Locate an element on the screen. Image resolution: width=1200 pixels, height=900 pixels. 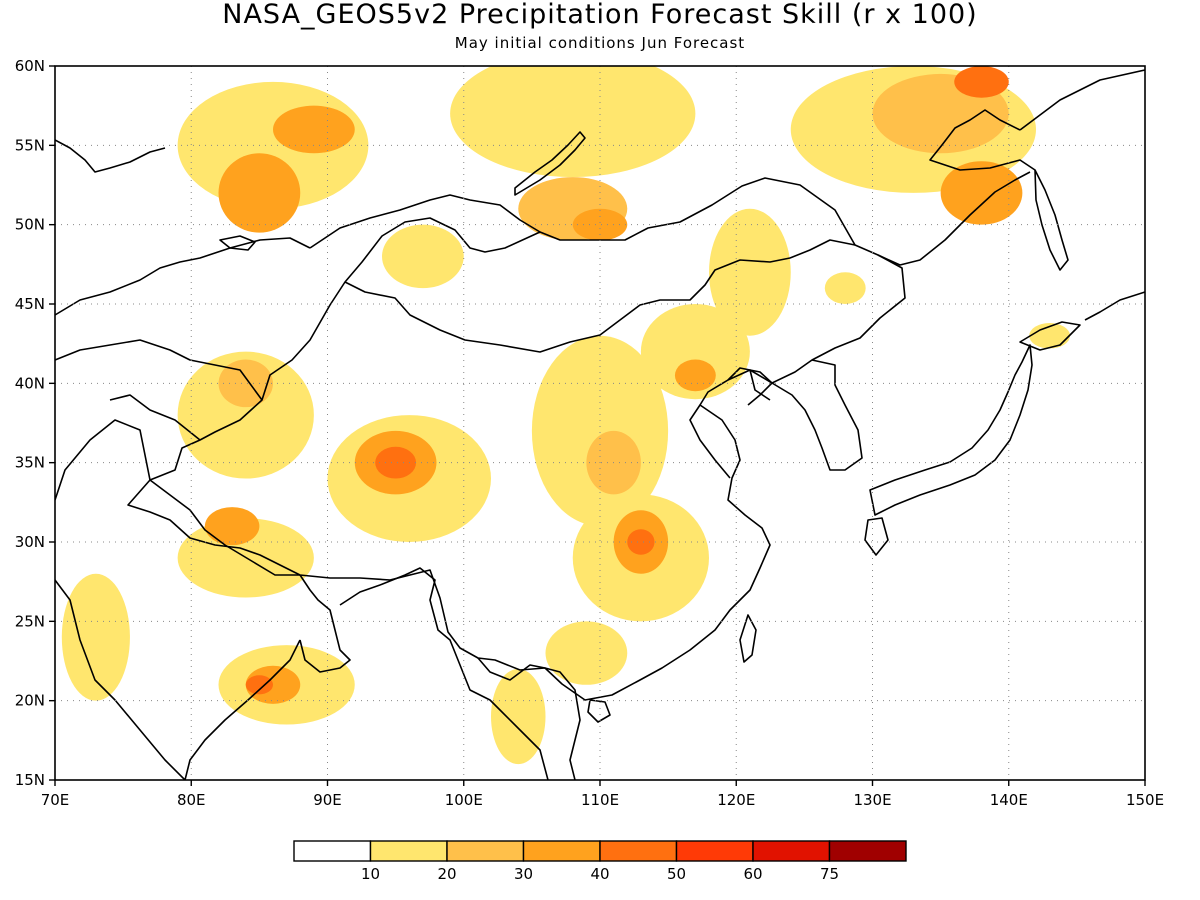
kyushu-coast is located at coordinates (876, 536).